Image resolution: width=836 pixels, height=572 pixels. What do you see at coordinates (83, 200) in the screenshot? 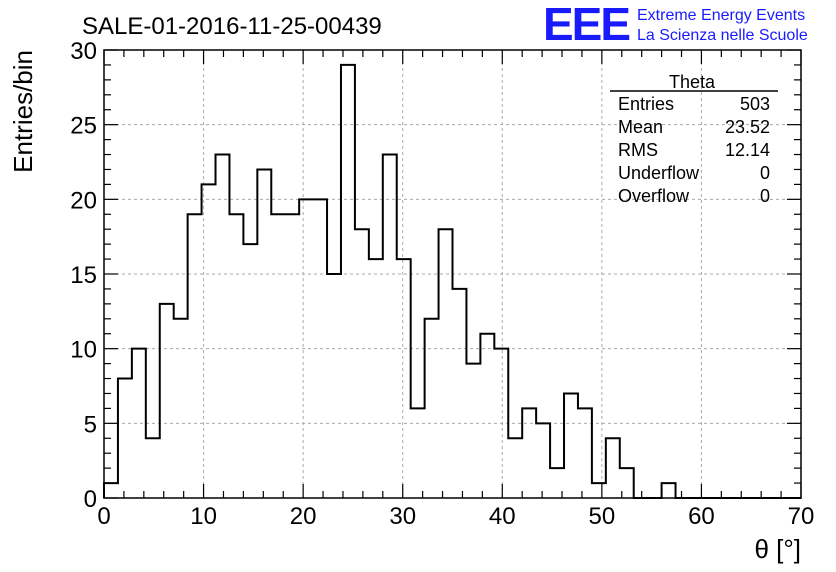
I see `y-tick-label: 20` at bounding box center [83, 200].